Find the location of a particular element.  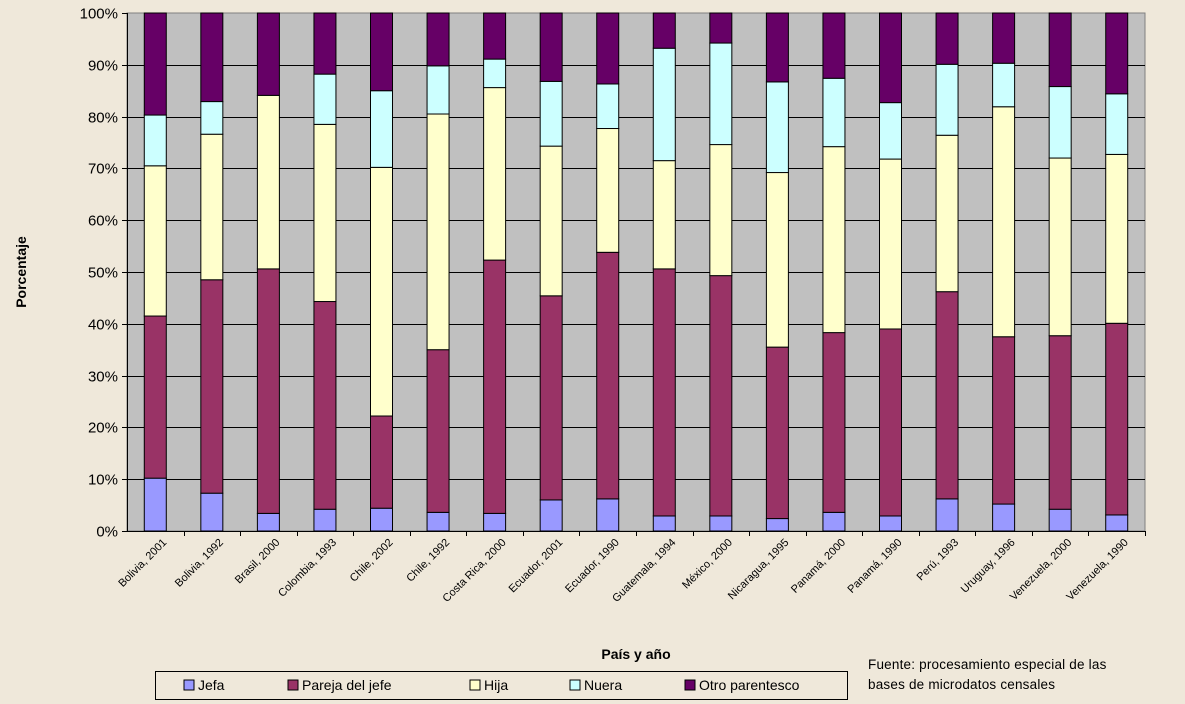

x-tick-label: Panamá, 1990 is located at coordinates (875, 566).